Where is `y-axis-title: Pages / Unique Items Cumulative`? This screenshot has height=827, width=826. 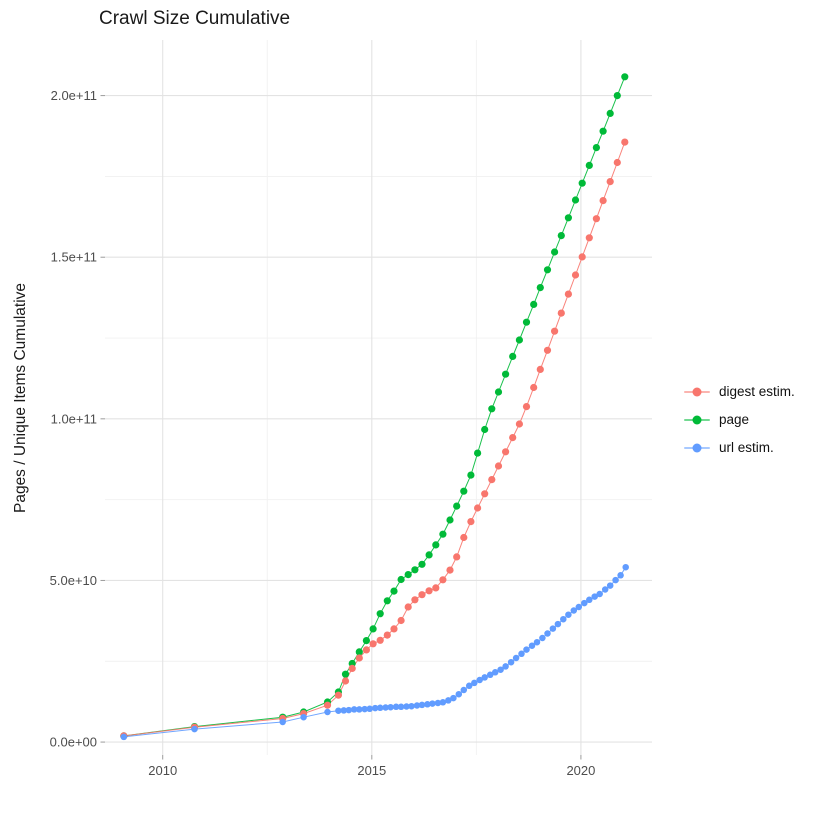 y-axis-title: Pages / Unique Items Cumulative is located at coordinates (20, 398).